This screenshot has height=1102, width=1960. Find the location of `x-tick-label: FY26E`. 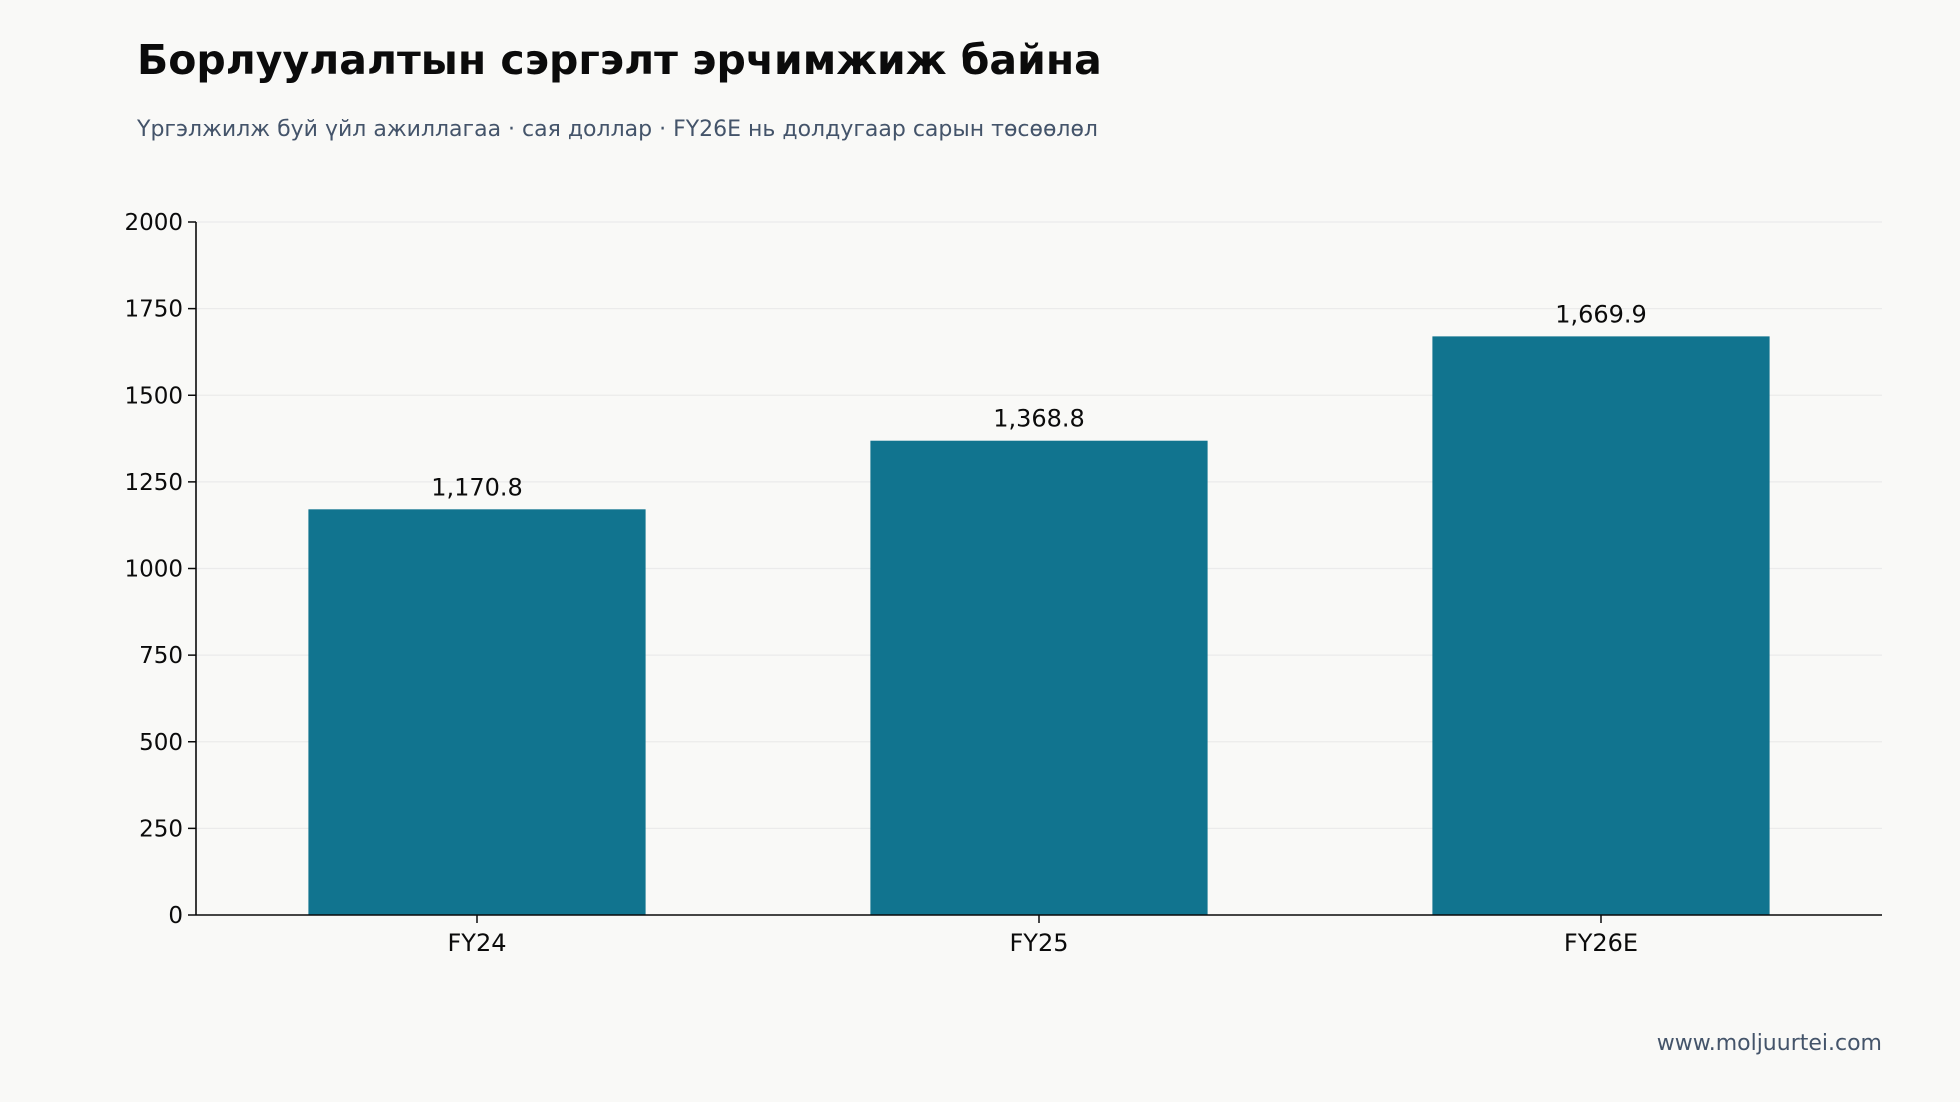

x-tick-label: FY26E is located at coordinates (1601, 943).